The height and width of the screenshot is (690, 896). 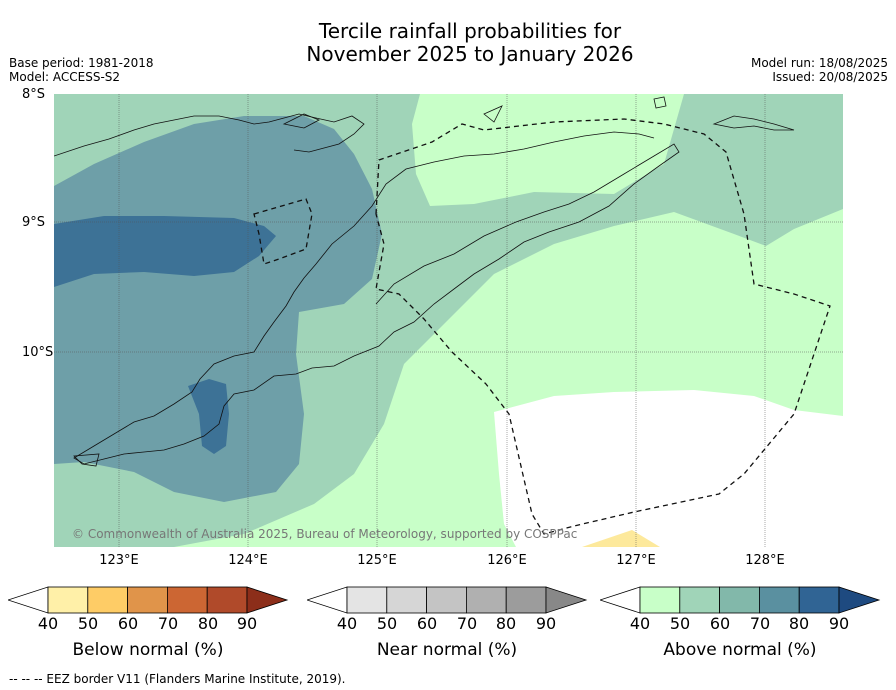 I want to click on colorbar-below-normal, so click(x=148, y=600).